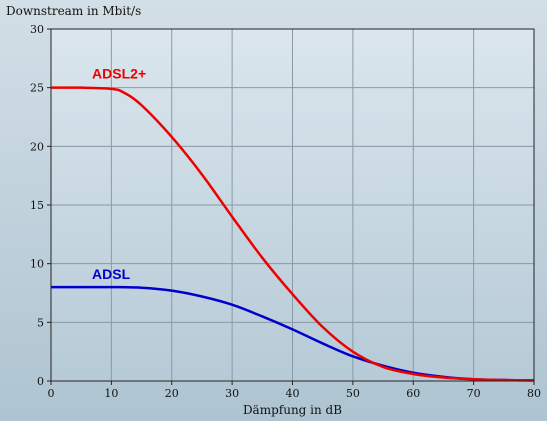 The image size is (547, 421). What do you see at coordinates (37, 88) in the screenshot?
I see `y-tick-label: 25` at bounding box center [37, 88].